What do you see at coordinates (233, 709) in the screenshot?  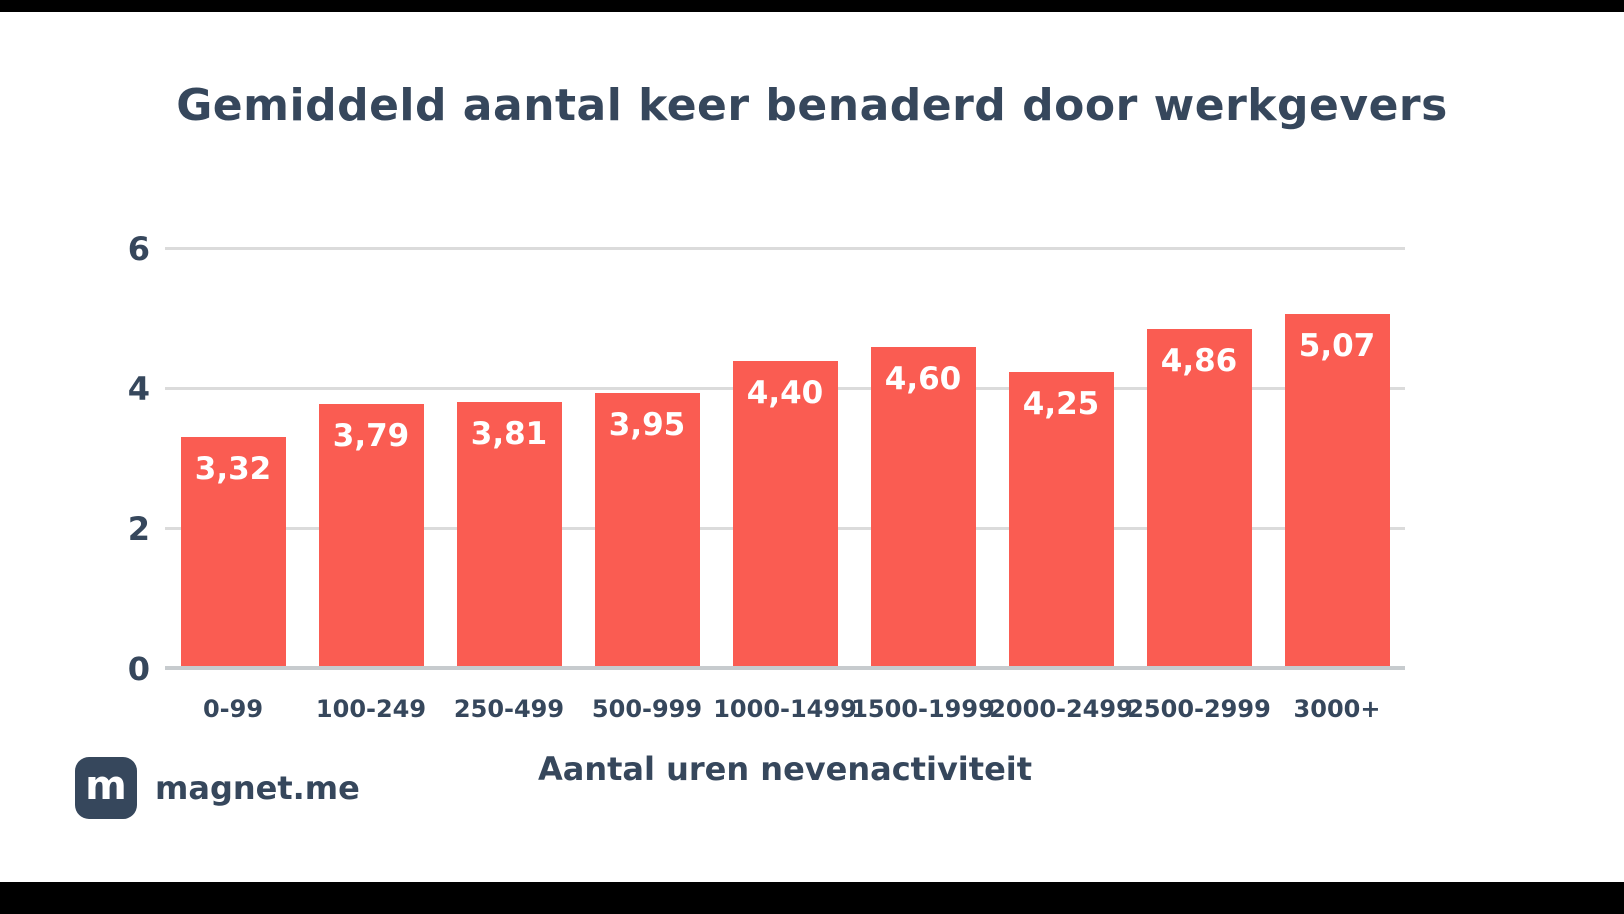 I see `x-tick-label: 0-99` at bounding box center [233, 709].